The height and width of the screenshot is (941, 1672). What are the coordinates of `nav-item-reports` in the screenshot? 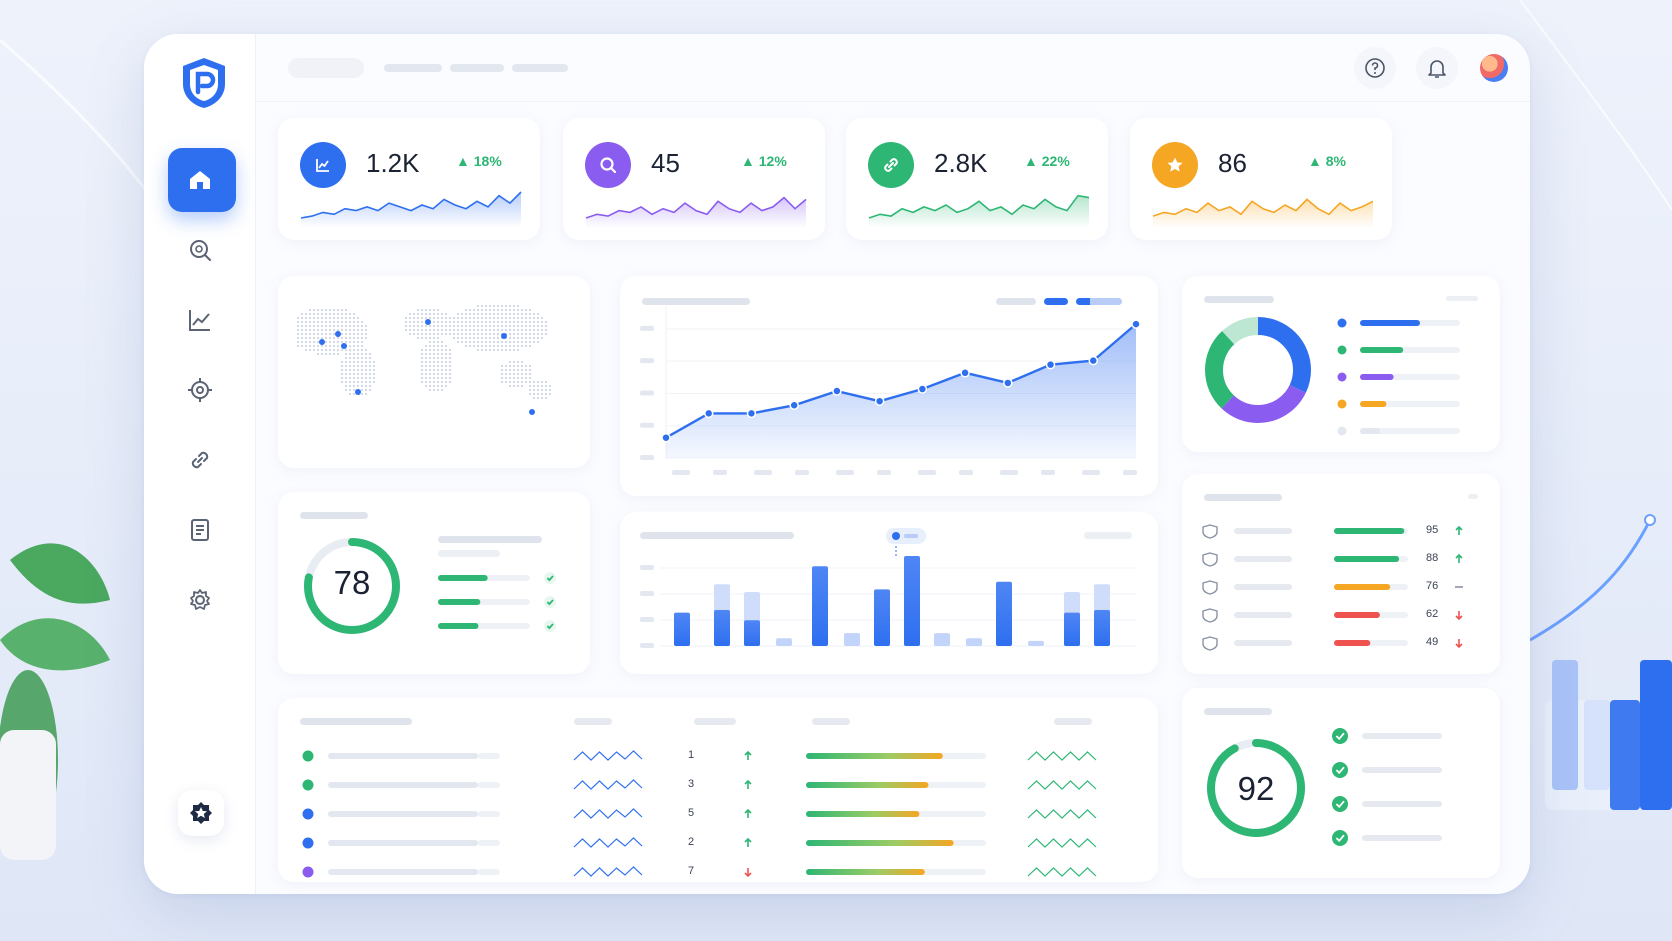 It's located at (200, 530).